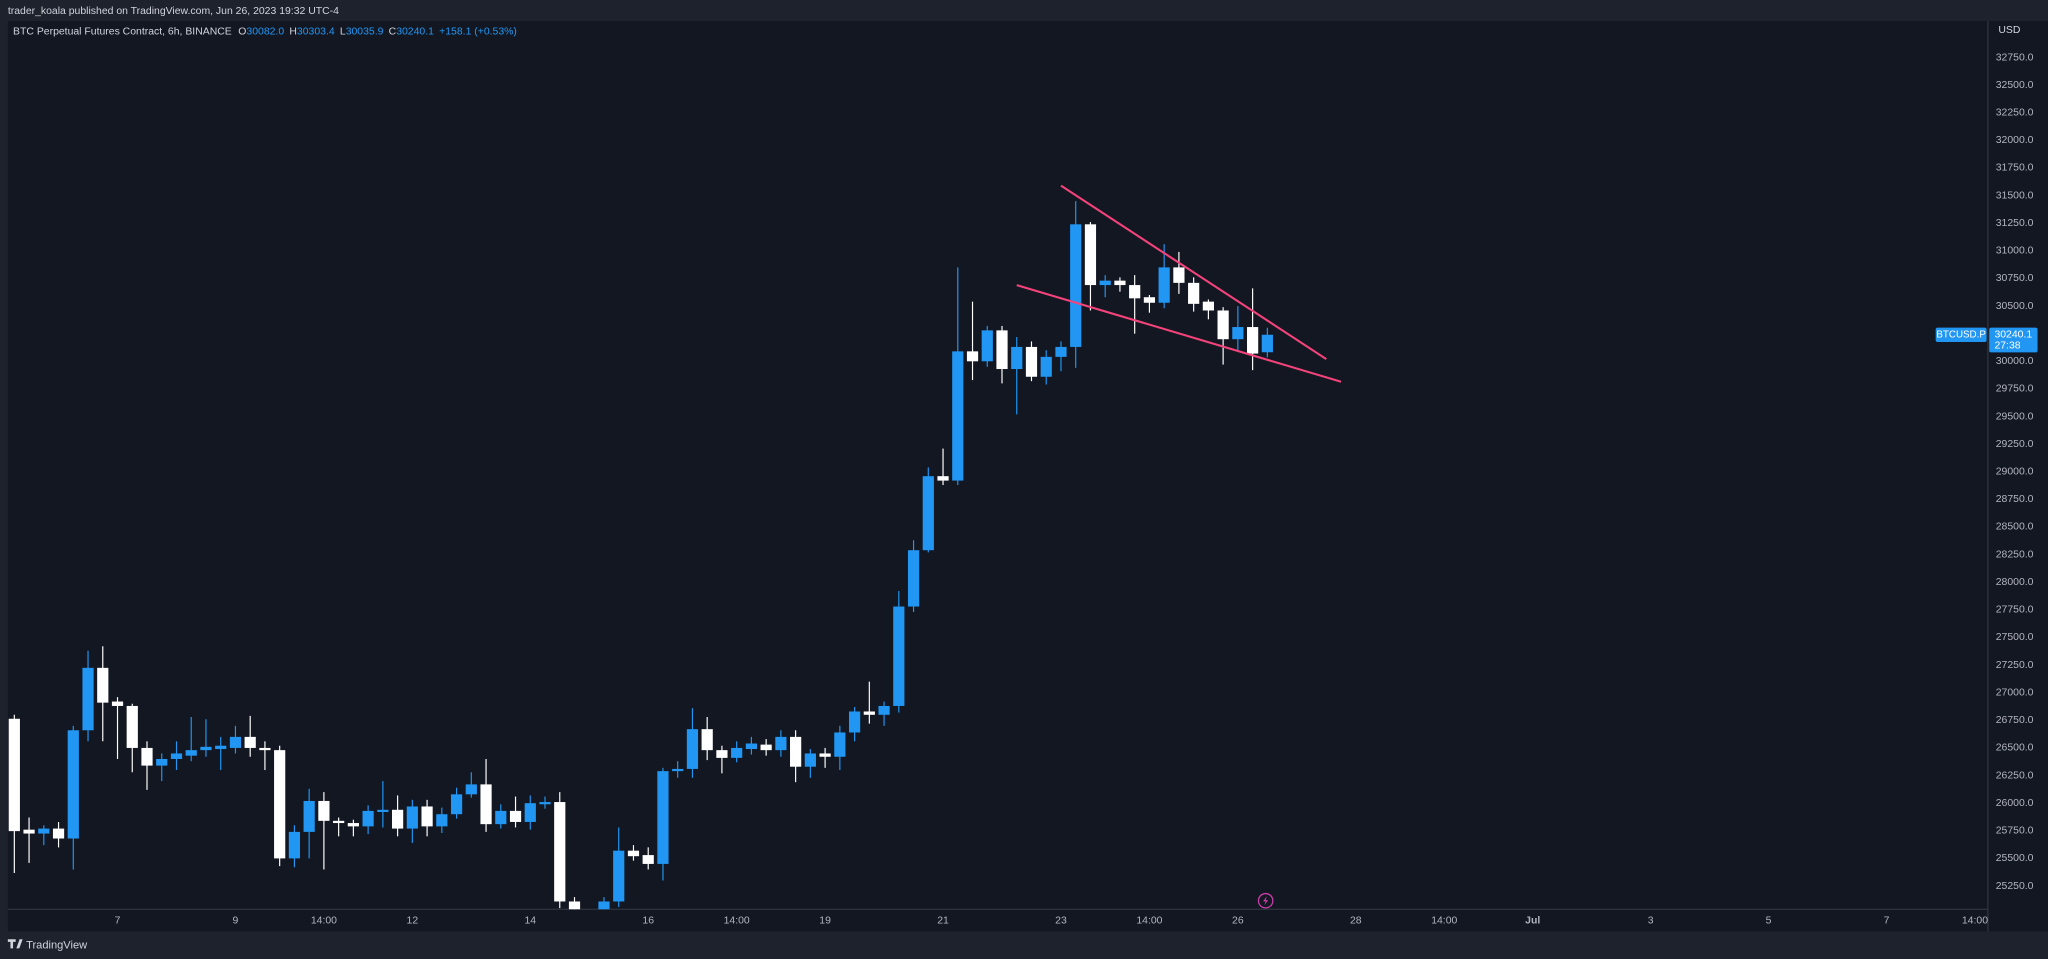  What do you see at coordinates (2015, 665) in the screenshot?
I see `y-tick-label: 27250.0` at bounding box center [2015, 665].